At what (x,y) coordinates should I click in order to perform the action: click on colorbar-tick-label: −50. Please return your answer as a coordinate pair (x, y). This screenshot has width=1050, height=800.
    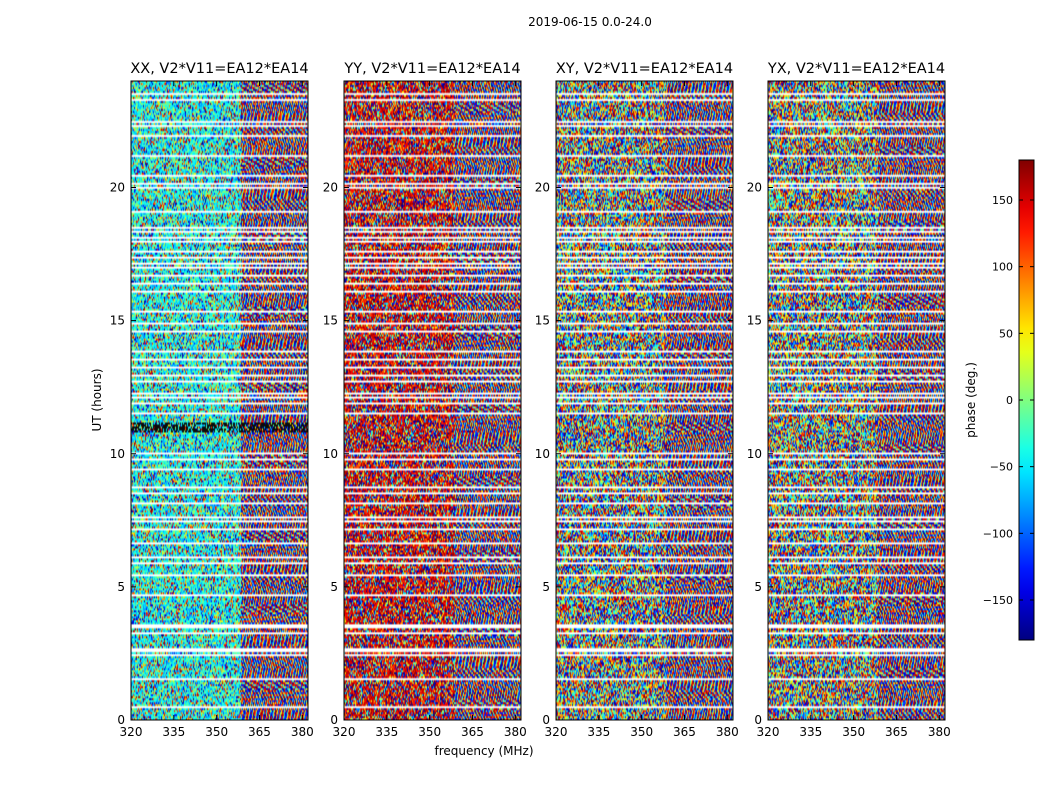
    Looking at the image, I should click on (1001, 467).